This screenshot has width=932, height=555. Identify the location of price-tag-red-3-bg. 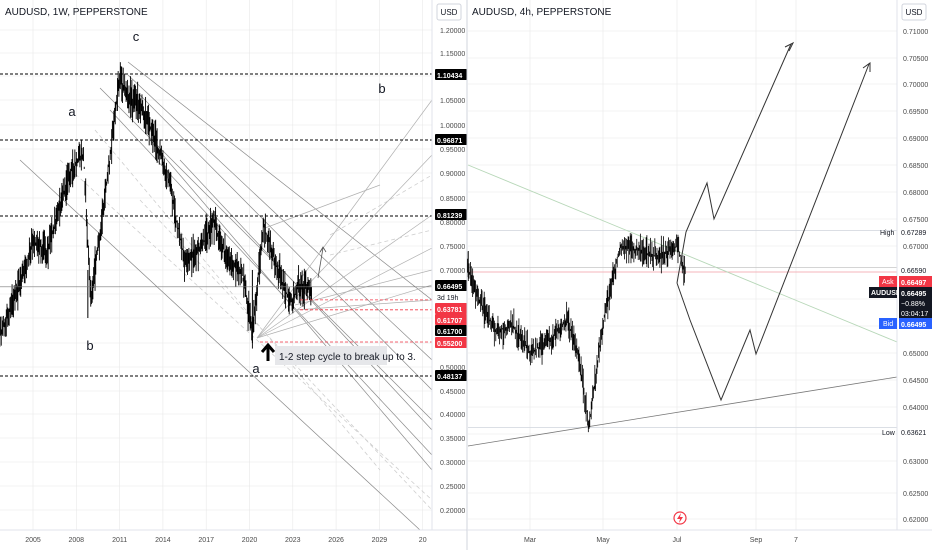
(451, 342).